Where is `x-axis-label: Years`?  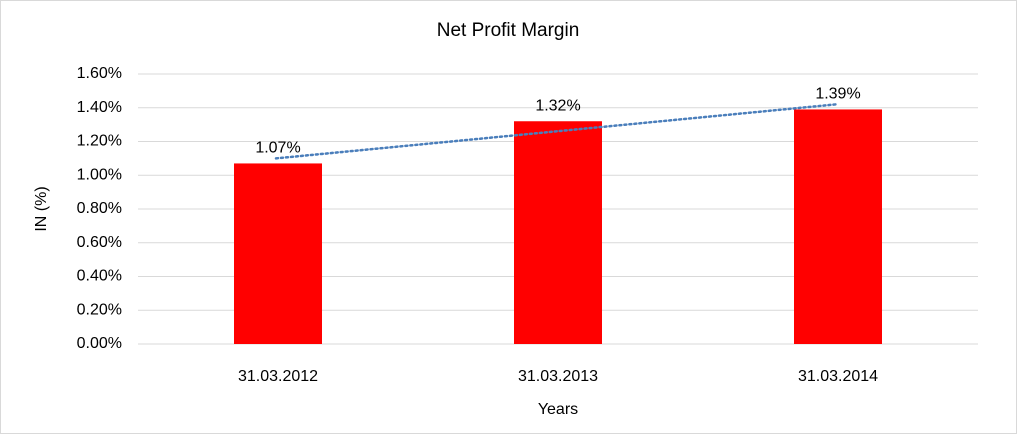 x-axis-label: Years is located at coordinates (558, 409).